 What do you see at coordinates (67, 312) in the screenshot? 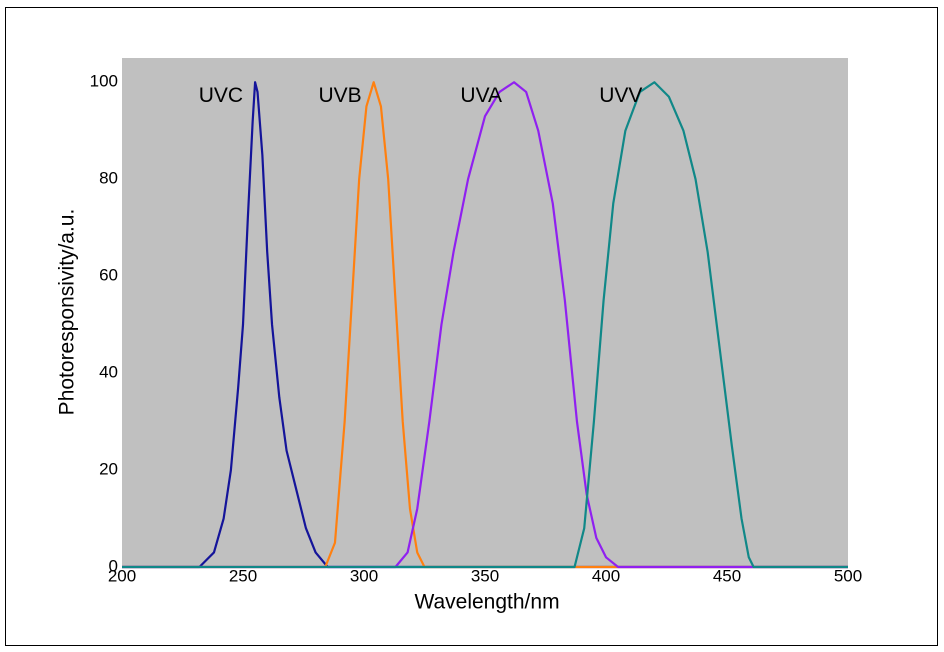
I see `y-axis-title: Photoresponsivity/a.u.` at bounding box center [67, 312].